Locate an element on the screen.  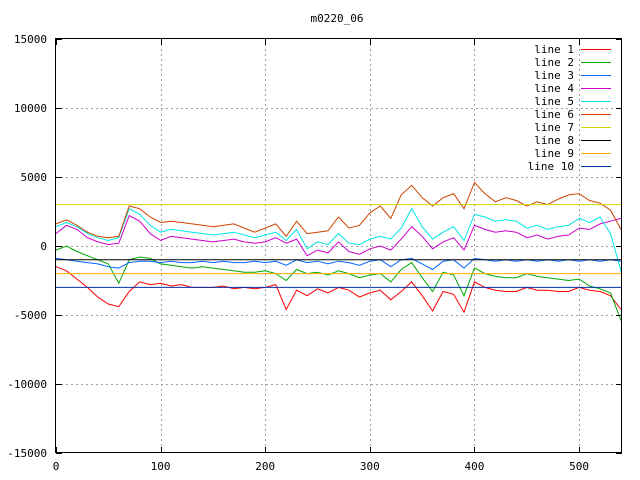
x-tick-label: 0 is located at coordinates (56, 466).